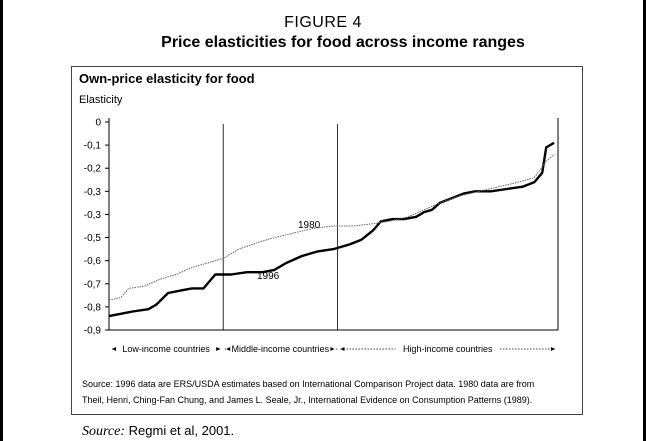 Image resolution: width=646 pixels, height=441 pixels. Describe the element at coordinates (268, 276) in the screenshot. I see `annotation-1996: 1996` at that location.